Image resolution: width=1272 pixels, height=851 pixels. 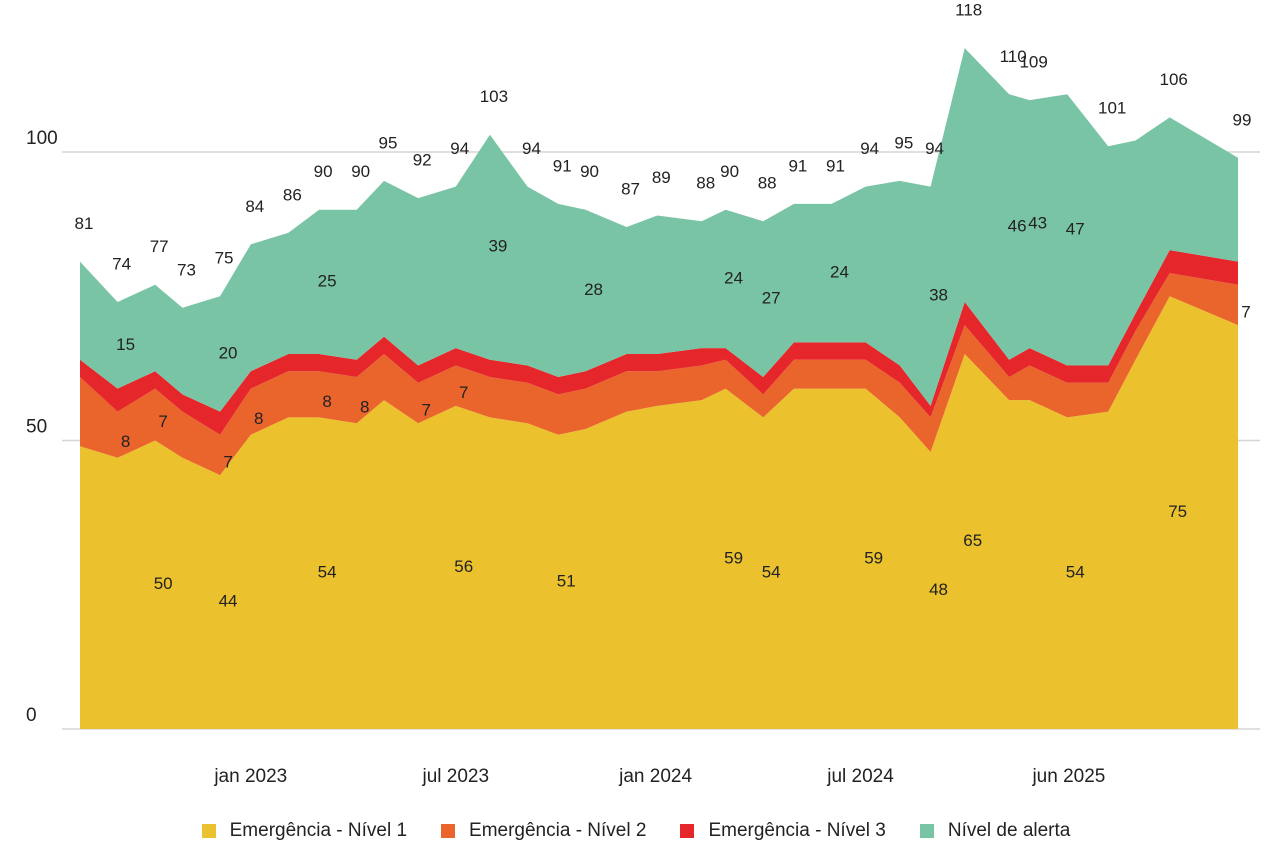 I want to click on total-label: 87, so click(x=630, y=188).